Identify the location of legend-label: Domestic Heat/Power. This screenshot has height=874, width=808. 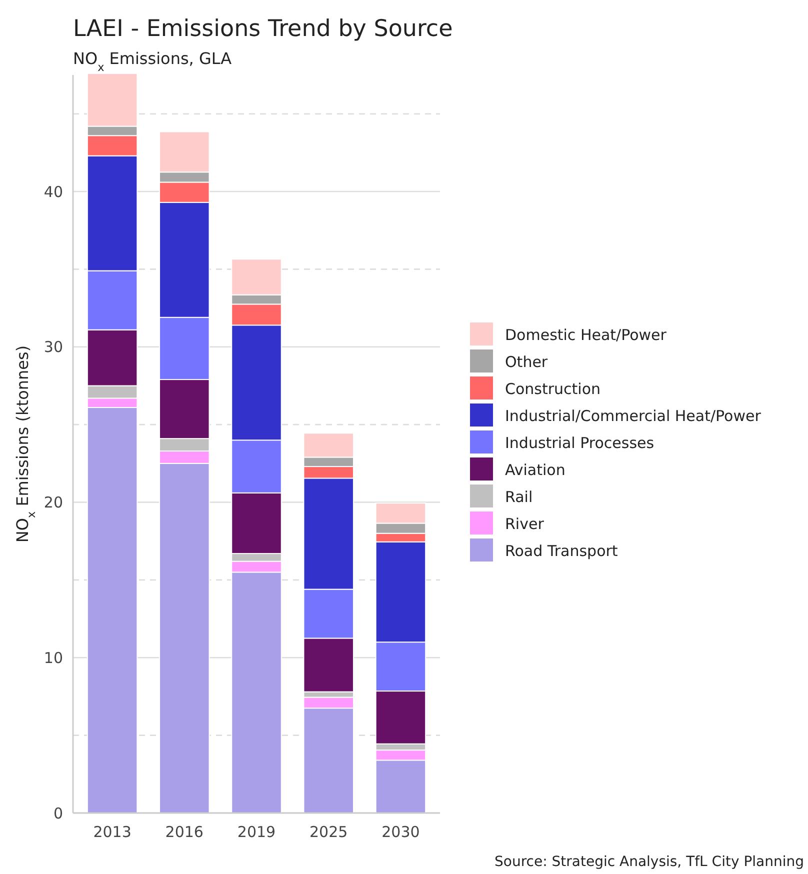
(586, 335).